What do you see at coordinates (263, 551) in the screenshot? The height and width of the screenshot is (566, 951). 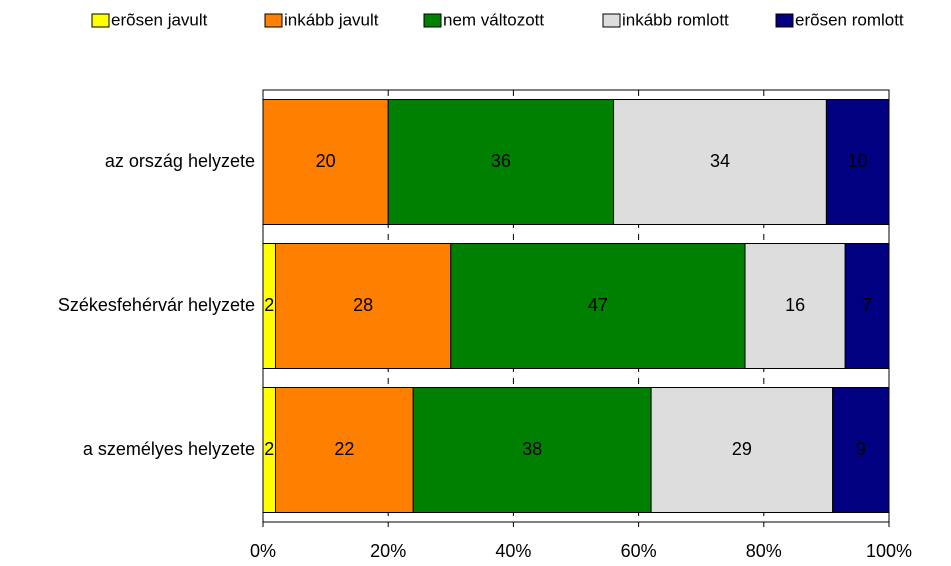 I see `x-tick-label: 0%` at bounding box center [263, 551].